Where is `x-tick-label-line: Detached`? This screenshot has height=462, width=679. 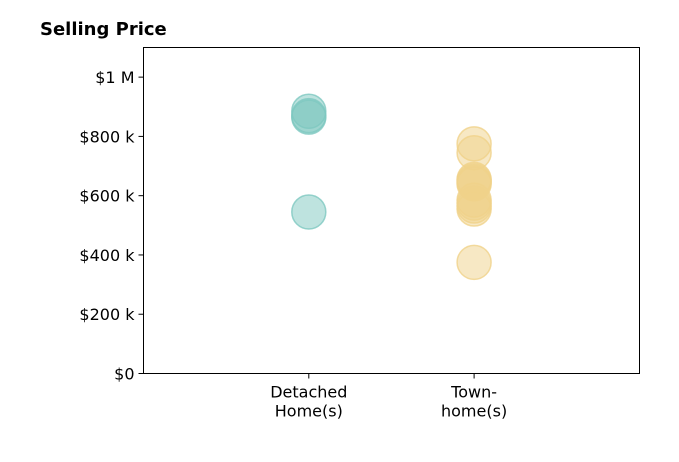 x-tick-label-line: Detached is located at coordinates (308, 392).